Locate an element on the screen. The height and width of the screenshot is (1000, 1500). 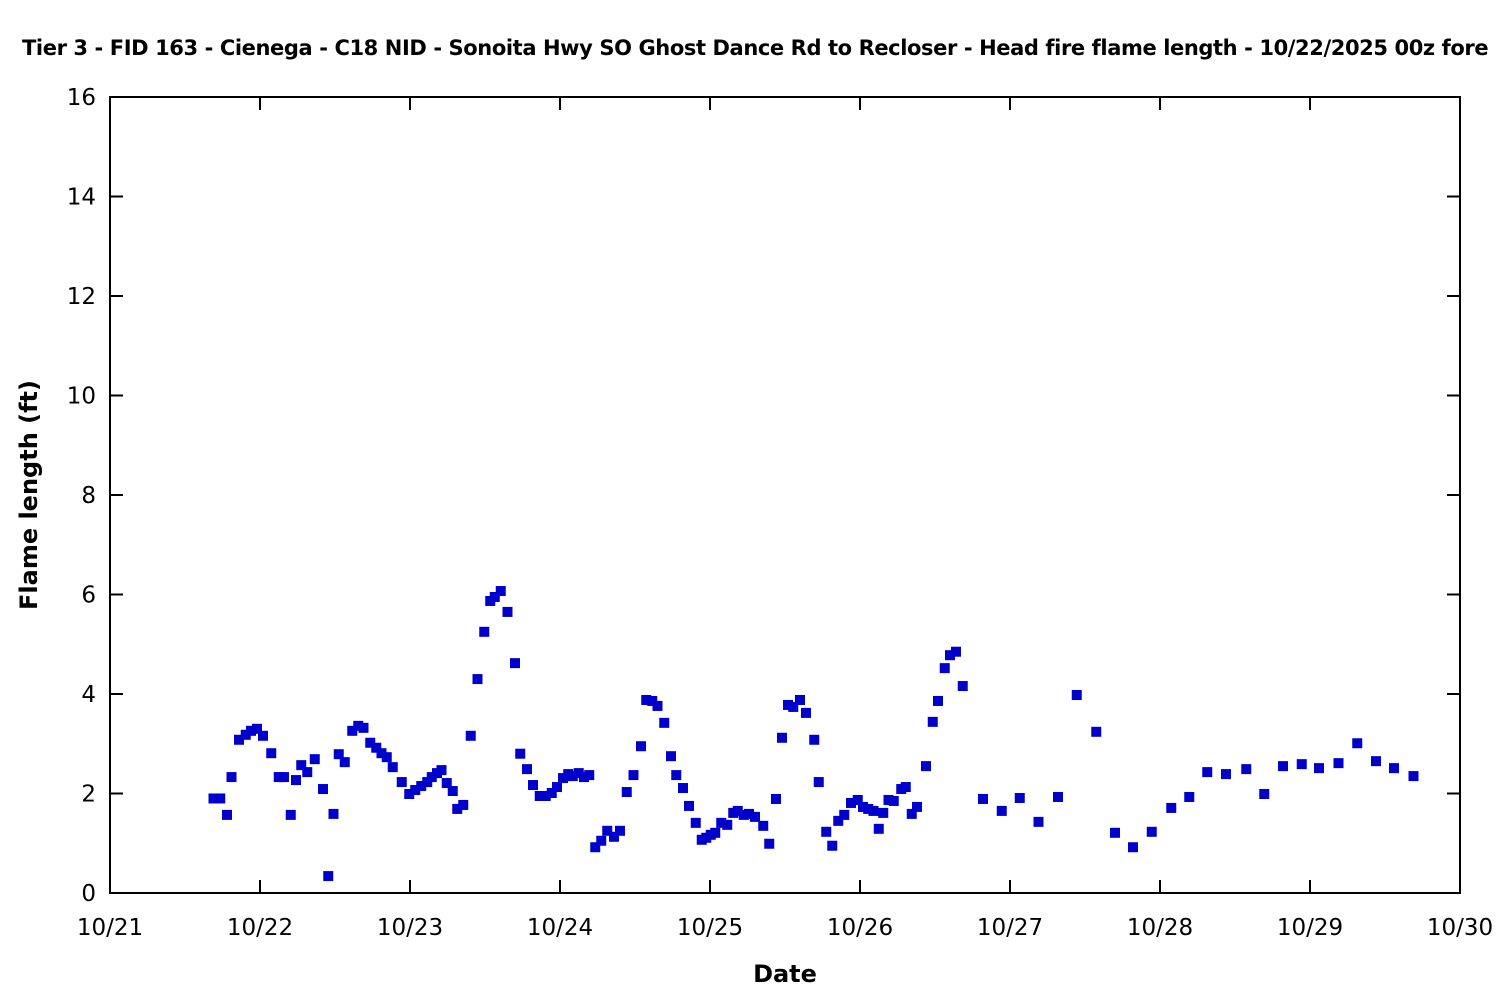
x-tick-label: 10/23 is located at coordinates (410, 928).